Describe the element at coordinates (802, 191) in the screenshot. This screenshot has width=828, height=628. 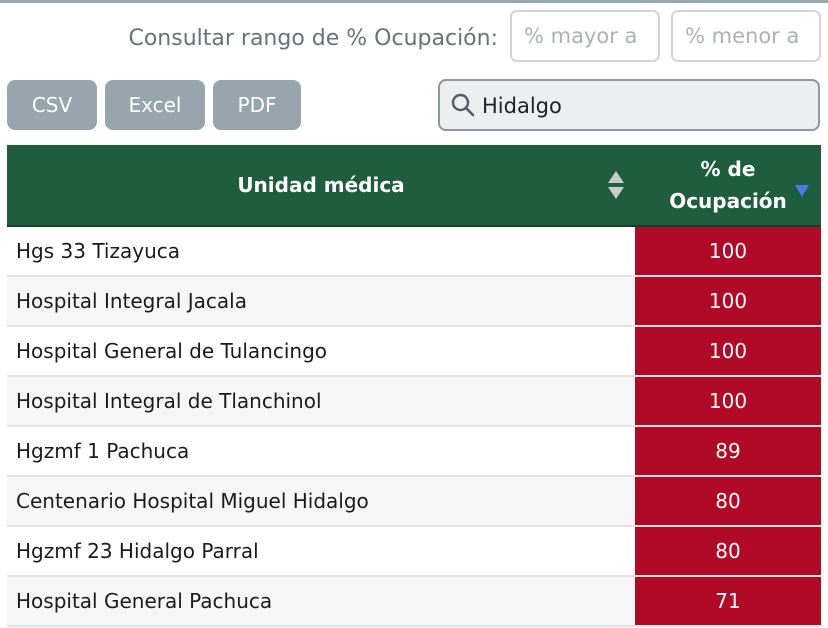
I see `sort-descending-icon` at that location.